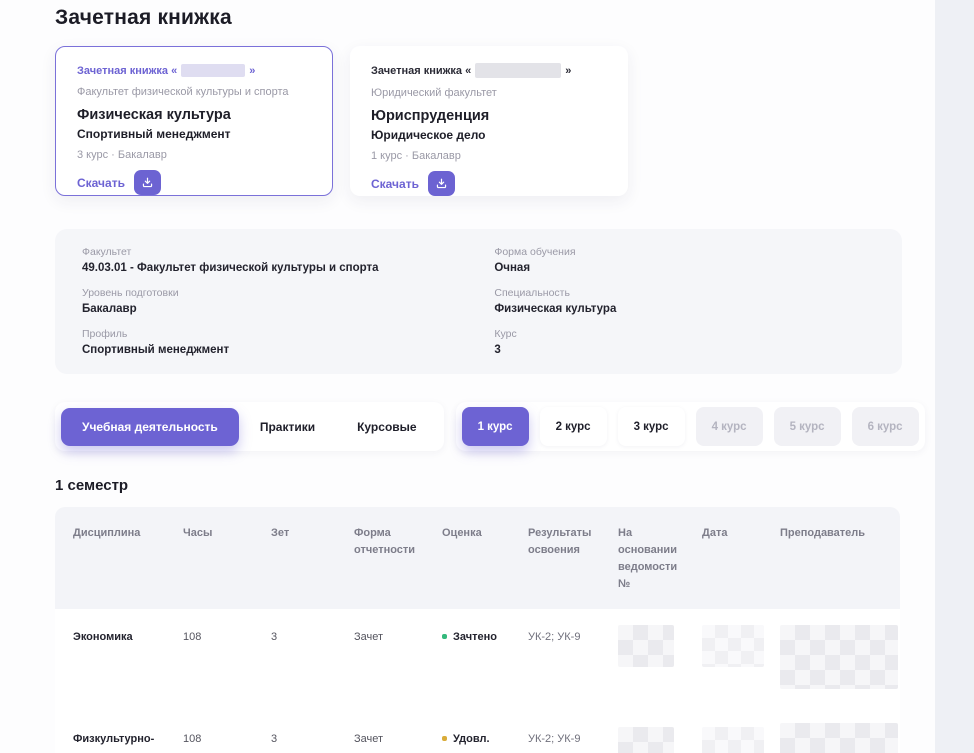 The height and width of the screenshot is (753, 974). What do you see at coordinates (280, 533) in the screenshot?
I see `col-header-zet: Зет` at bounding box center [280, 533].